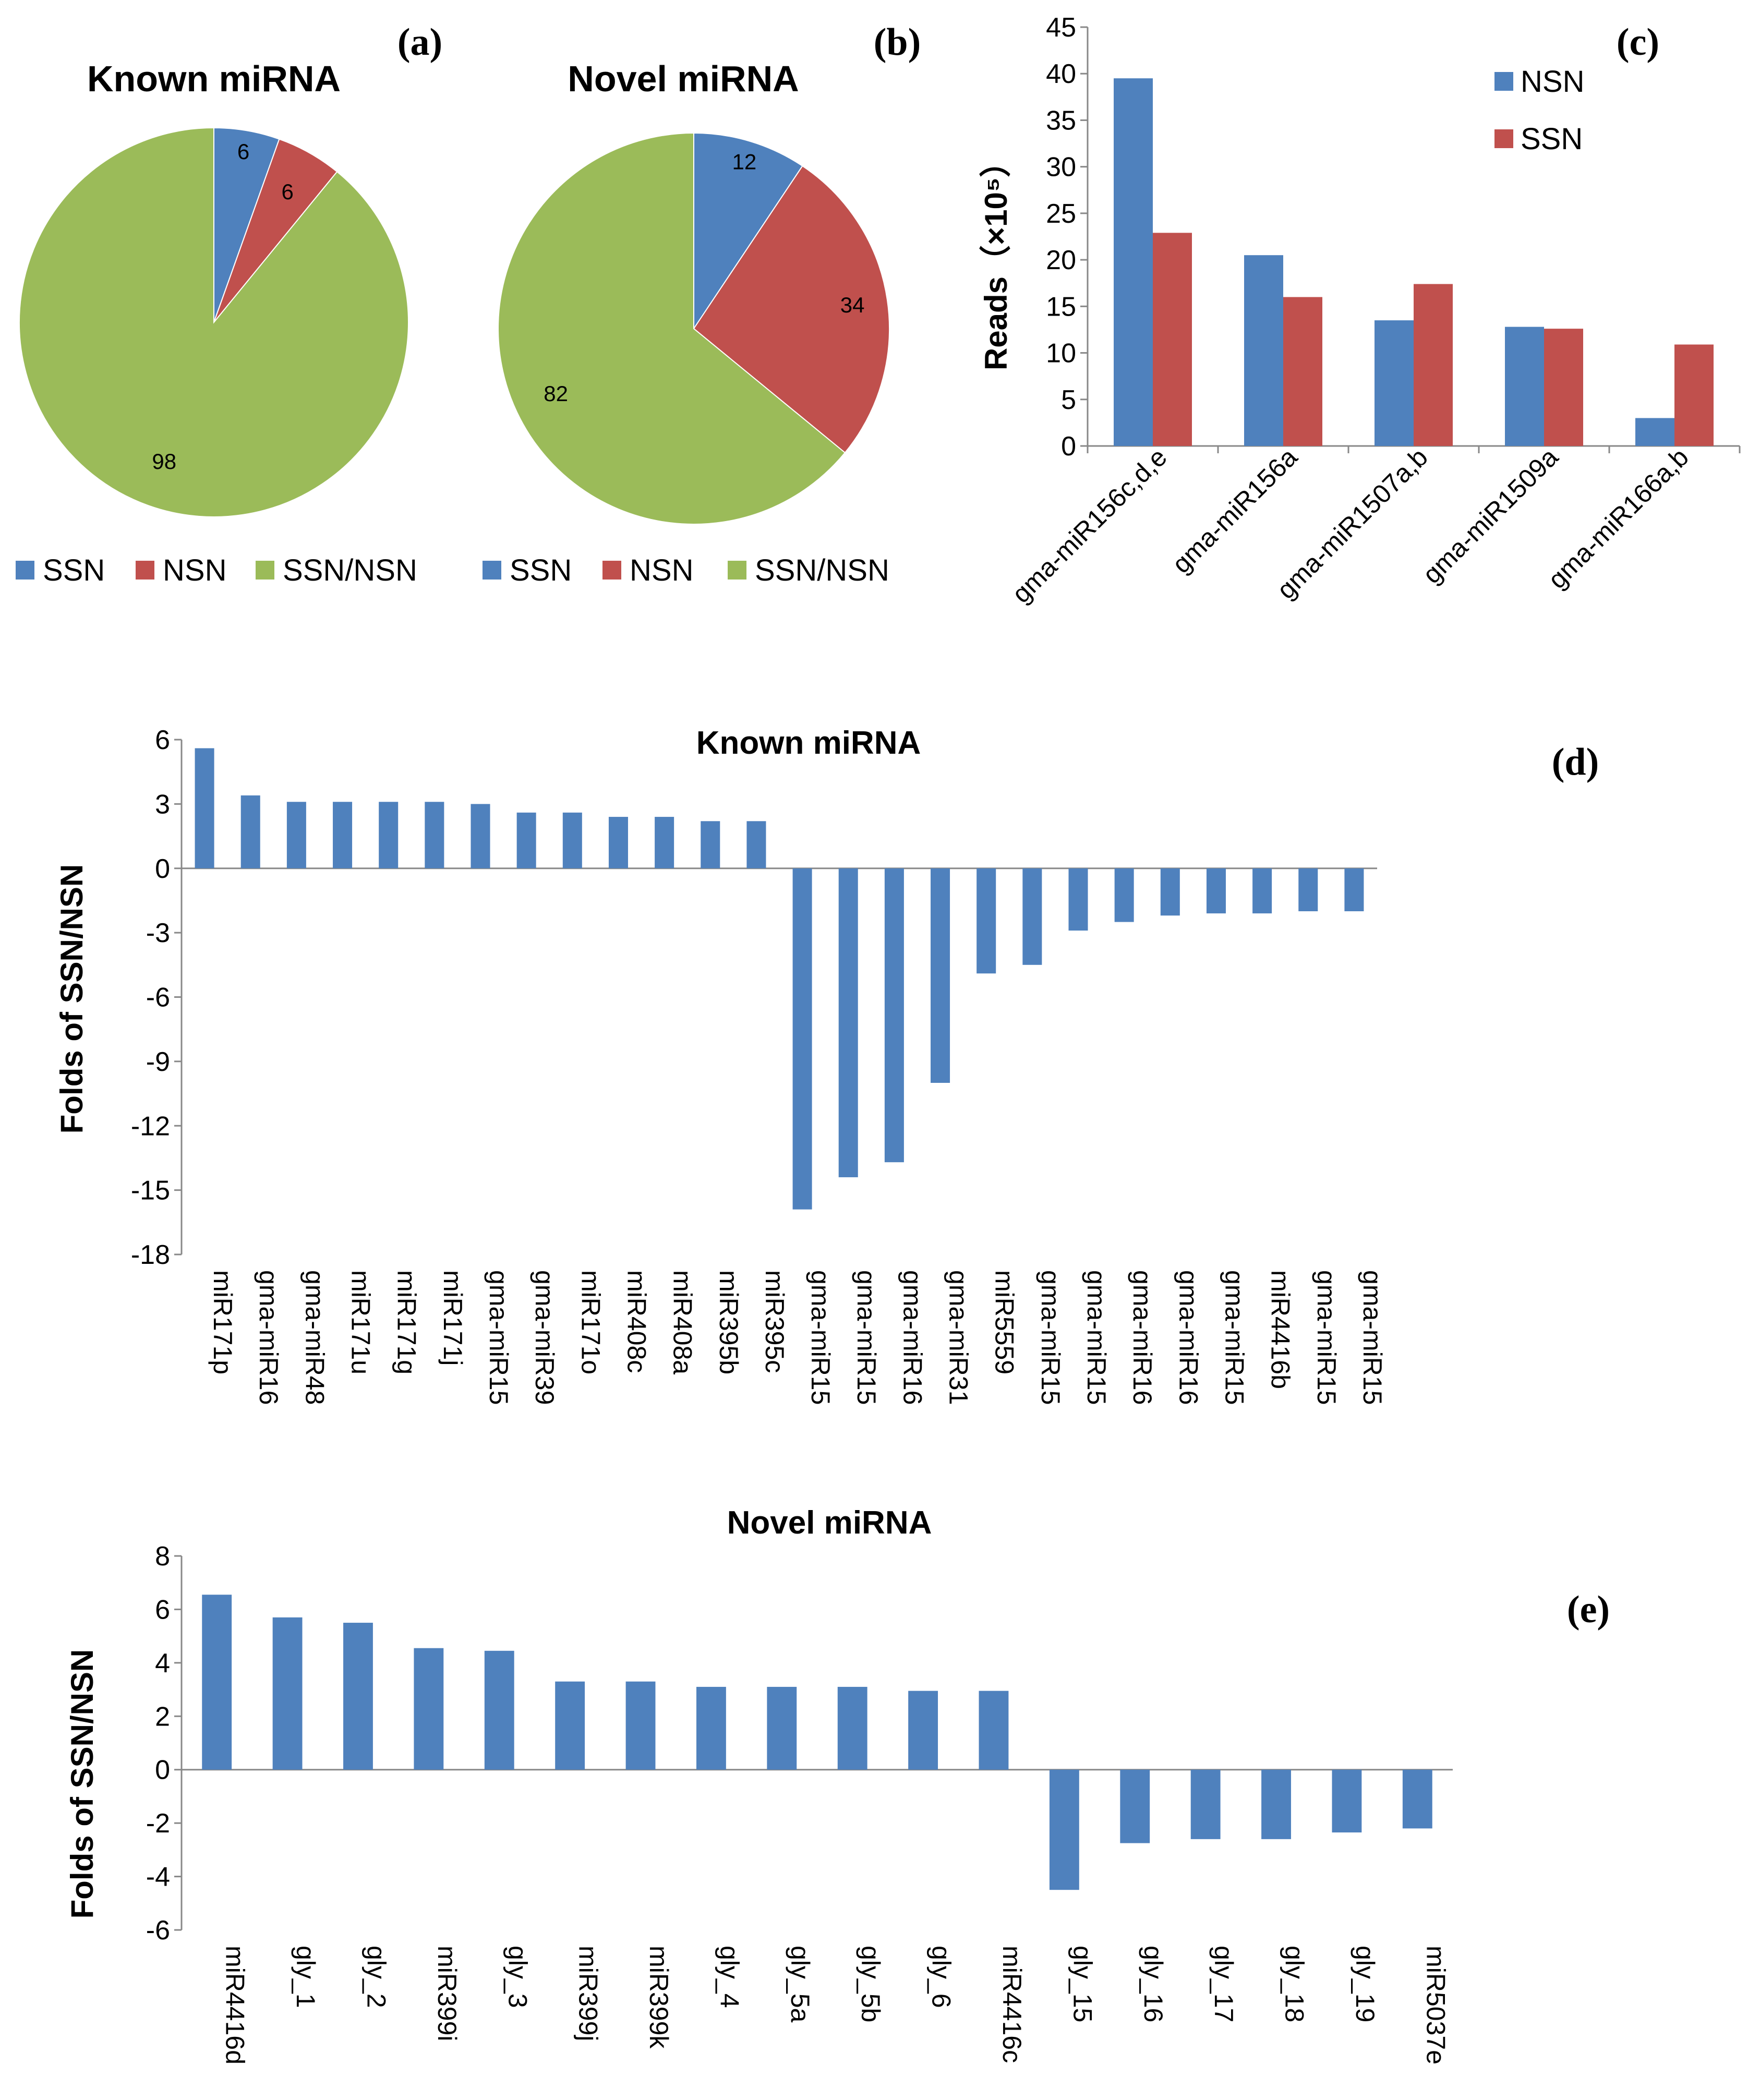 This screenshot has width=1748, height=2100. What do you see at coordinates (314, 1337) in the screenshot?
I see `bars-d-category-label: gma-miR48` at bounding box center [314, 1337].